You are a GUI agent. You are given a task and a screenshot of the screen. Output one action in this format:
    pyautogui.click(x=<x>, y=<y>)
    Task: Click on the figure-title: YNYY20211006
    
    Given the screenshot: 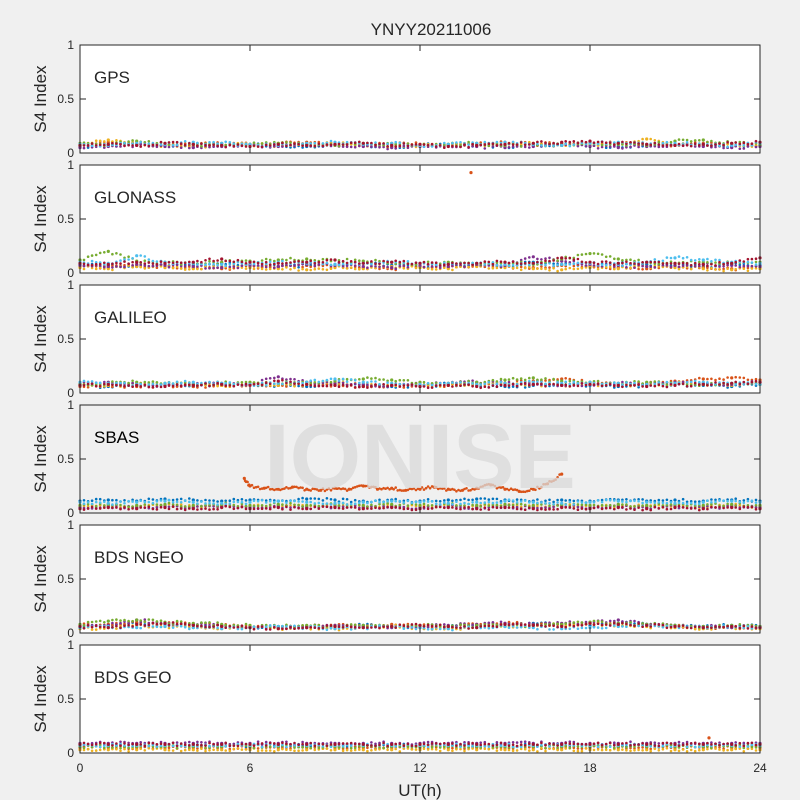 What is the action you would take?
    pyautogui.click(x=431, y=29)
    